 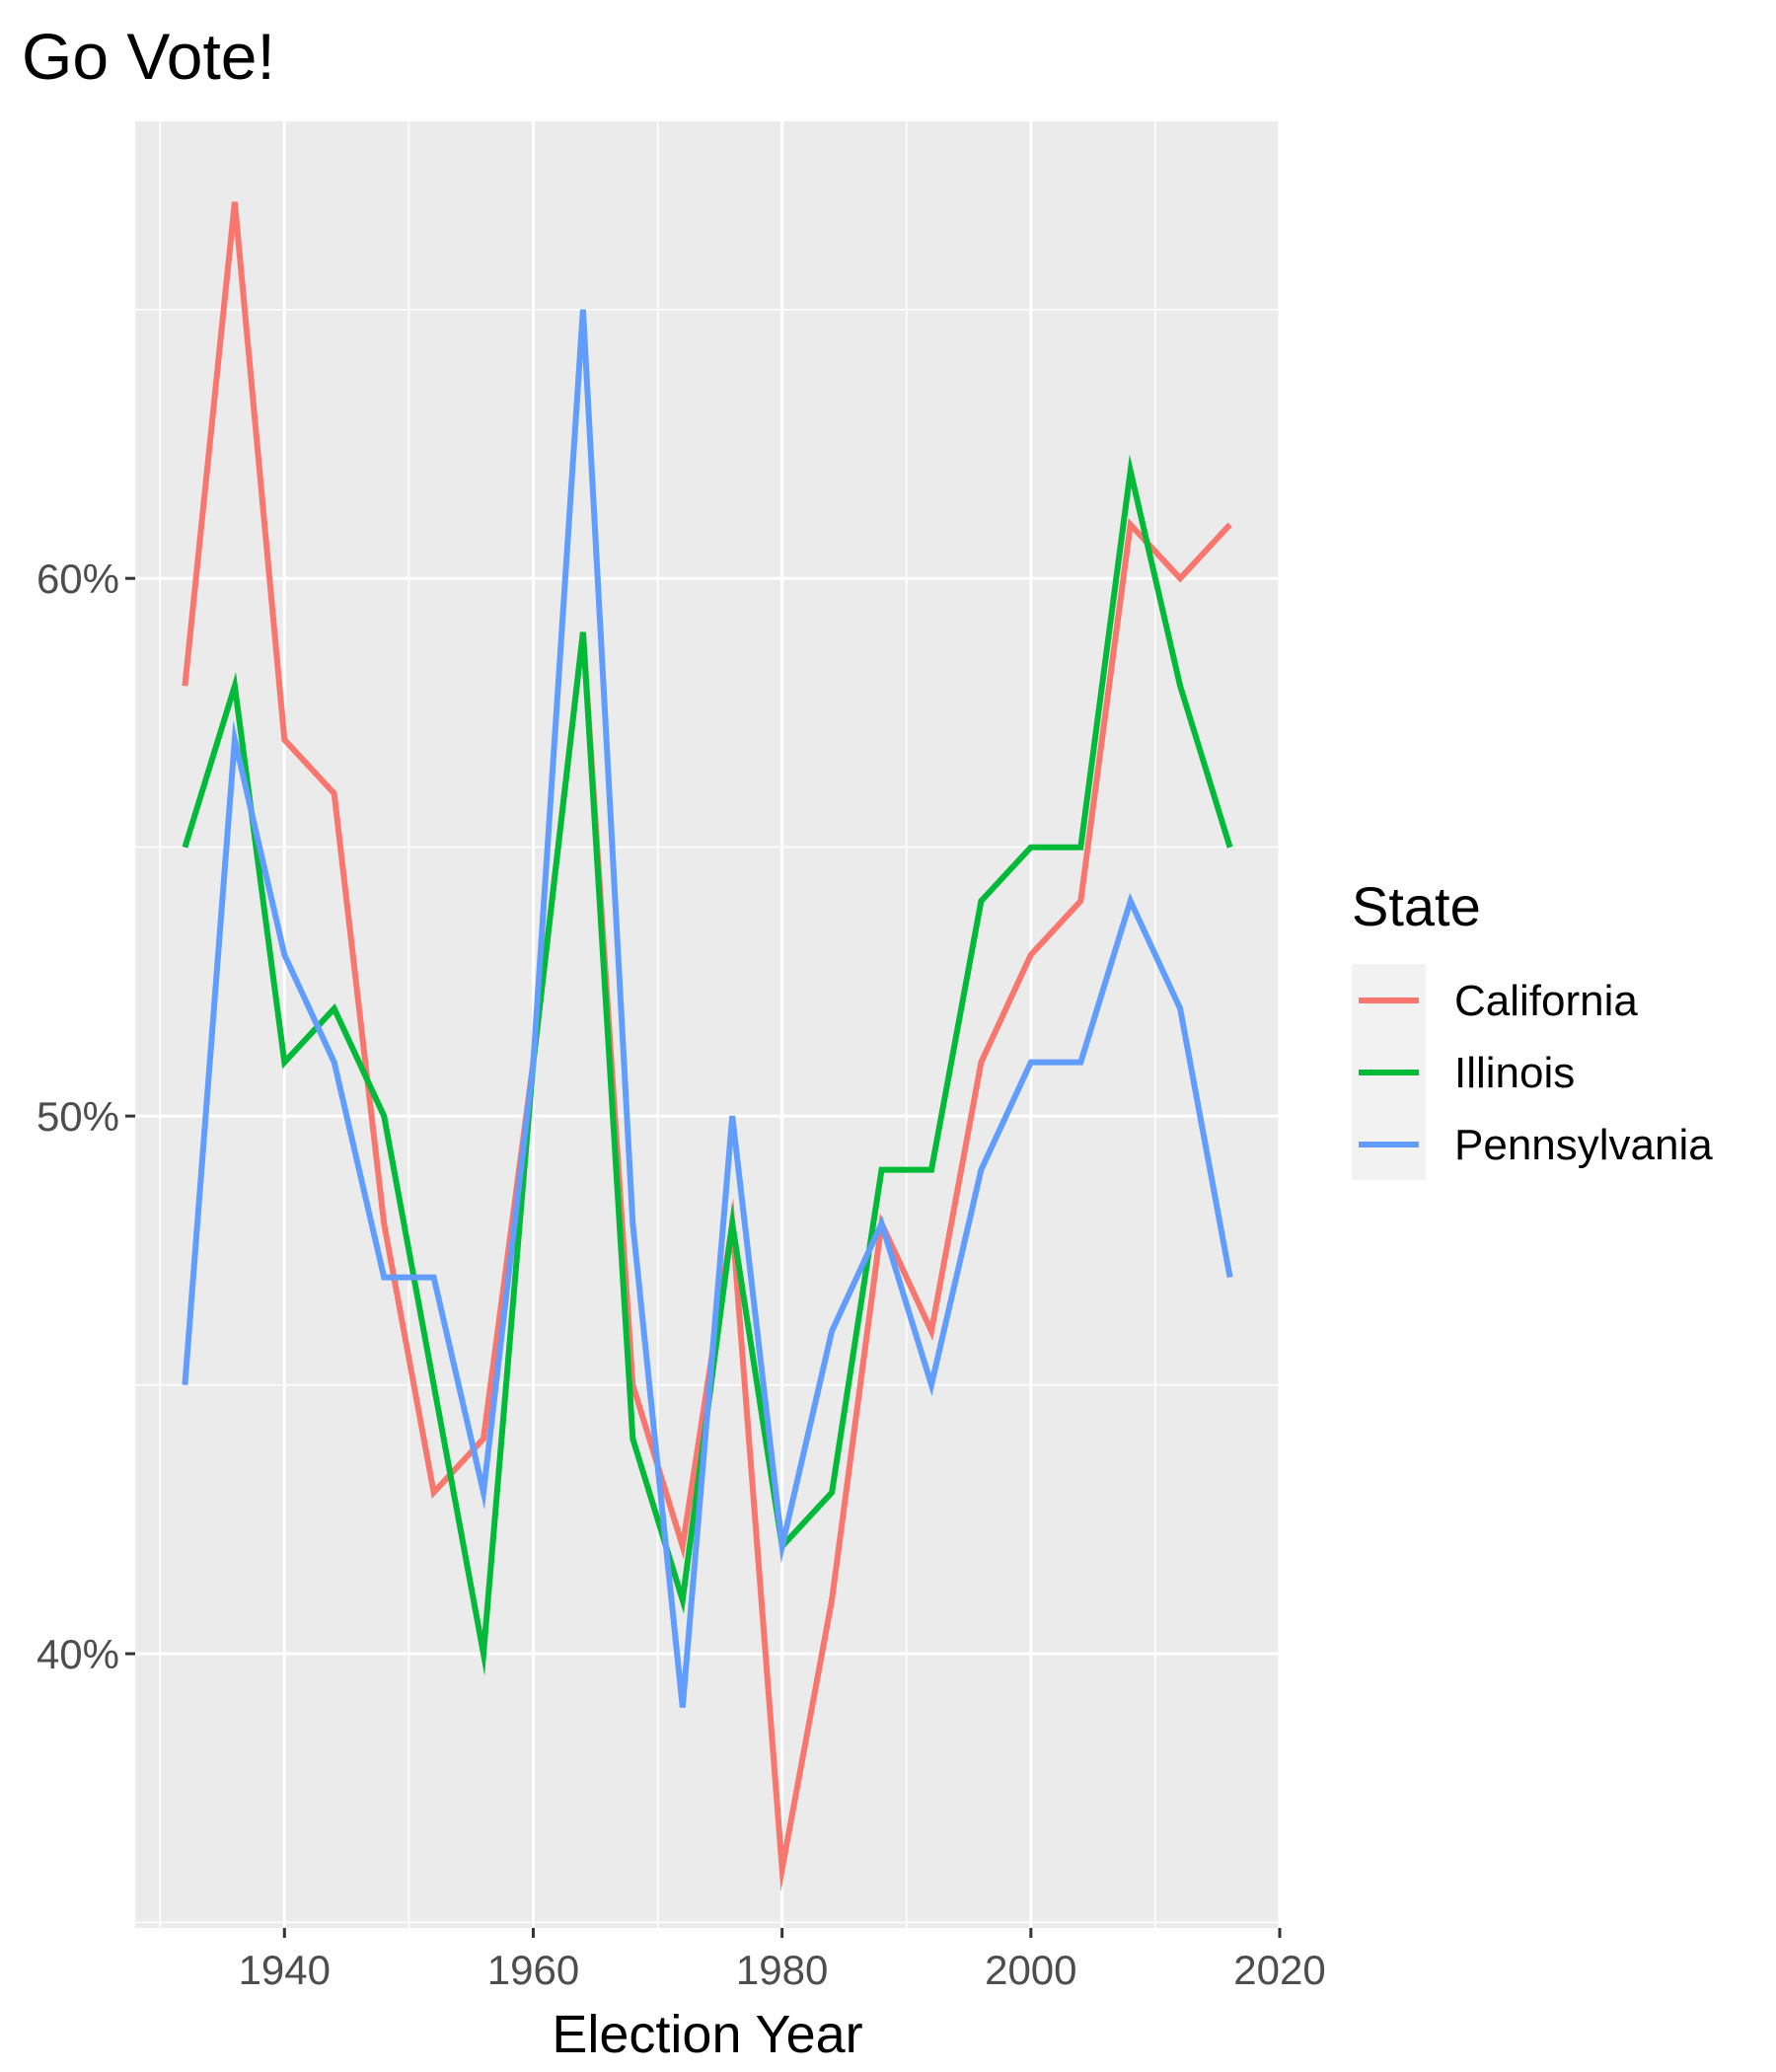 I want to click on x-tick-label: 2020, so click(x=1279, y=1970).